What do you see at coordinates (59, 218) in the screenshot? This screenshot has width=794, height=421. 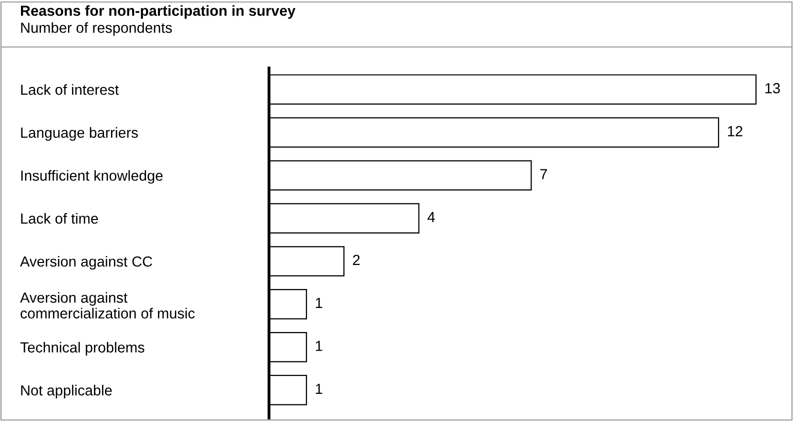 I see `y-tick-label: Lack of time` at bounding box center [59, 218].